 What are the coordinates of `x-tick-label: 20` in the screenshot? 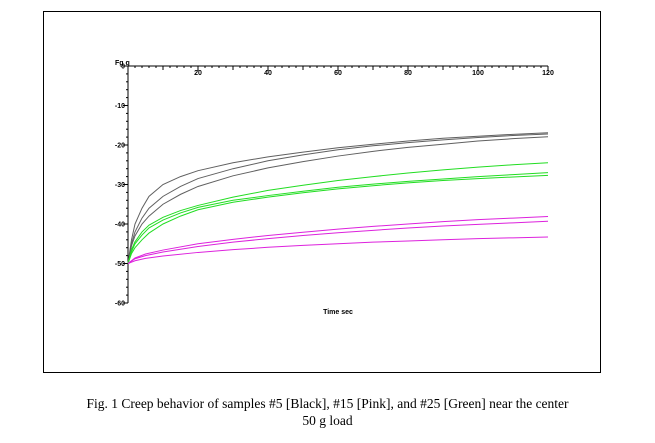 It's located at (198, 73).